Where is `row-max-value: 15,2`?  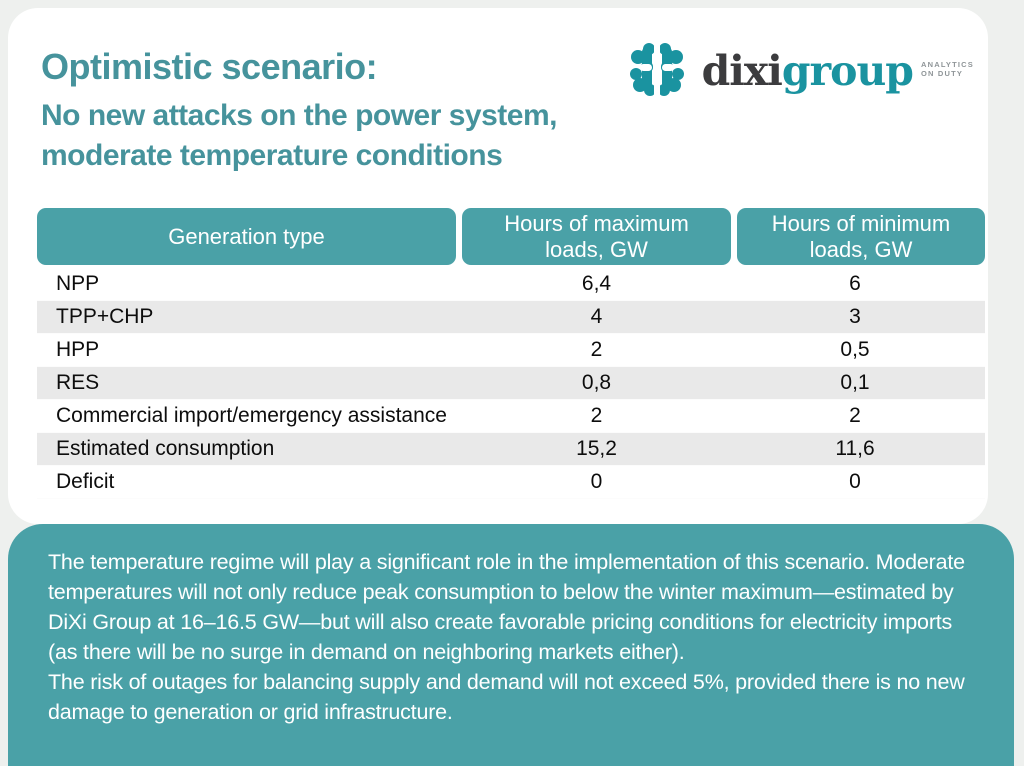
row-max-value: 15,2 is located at coordinates (596, 448).